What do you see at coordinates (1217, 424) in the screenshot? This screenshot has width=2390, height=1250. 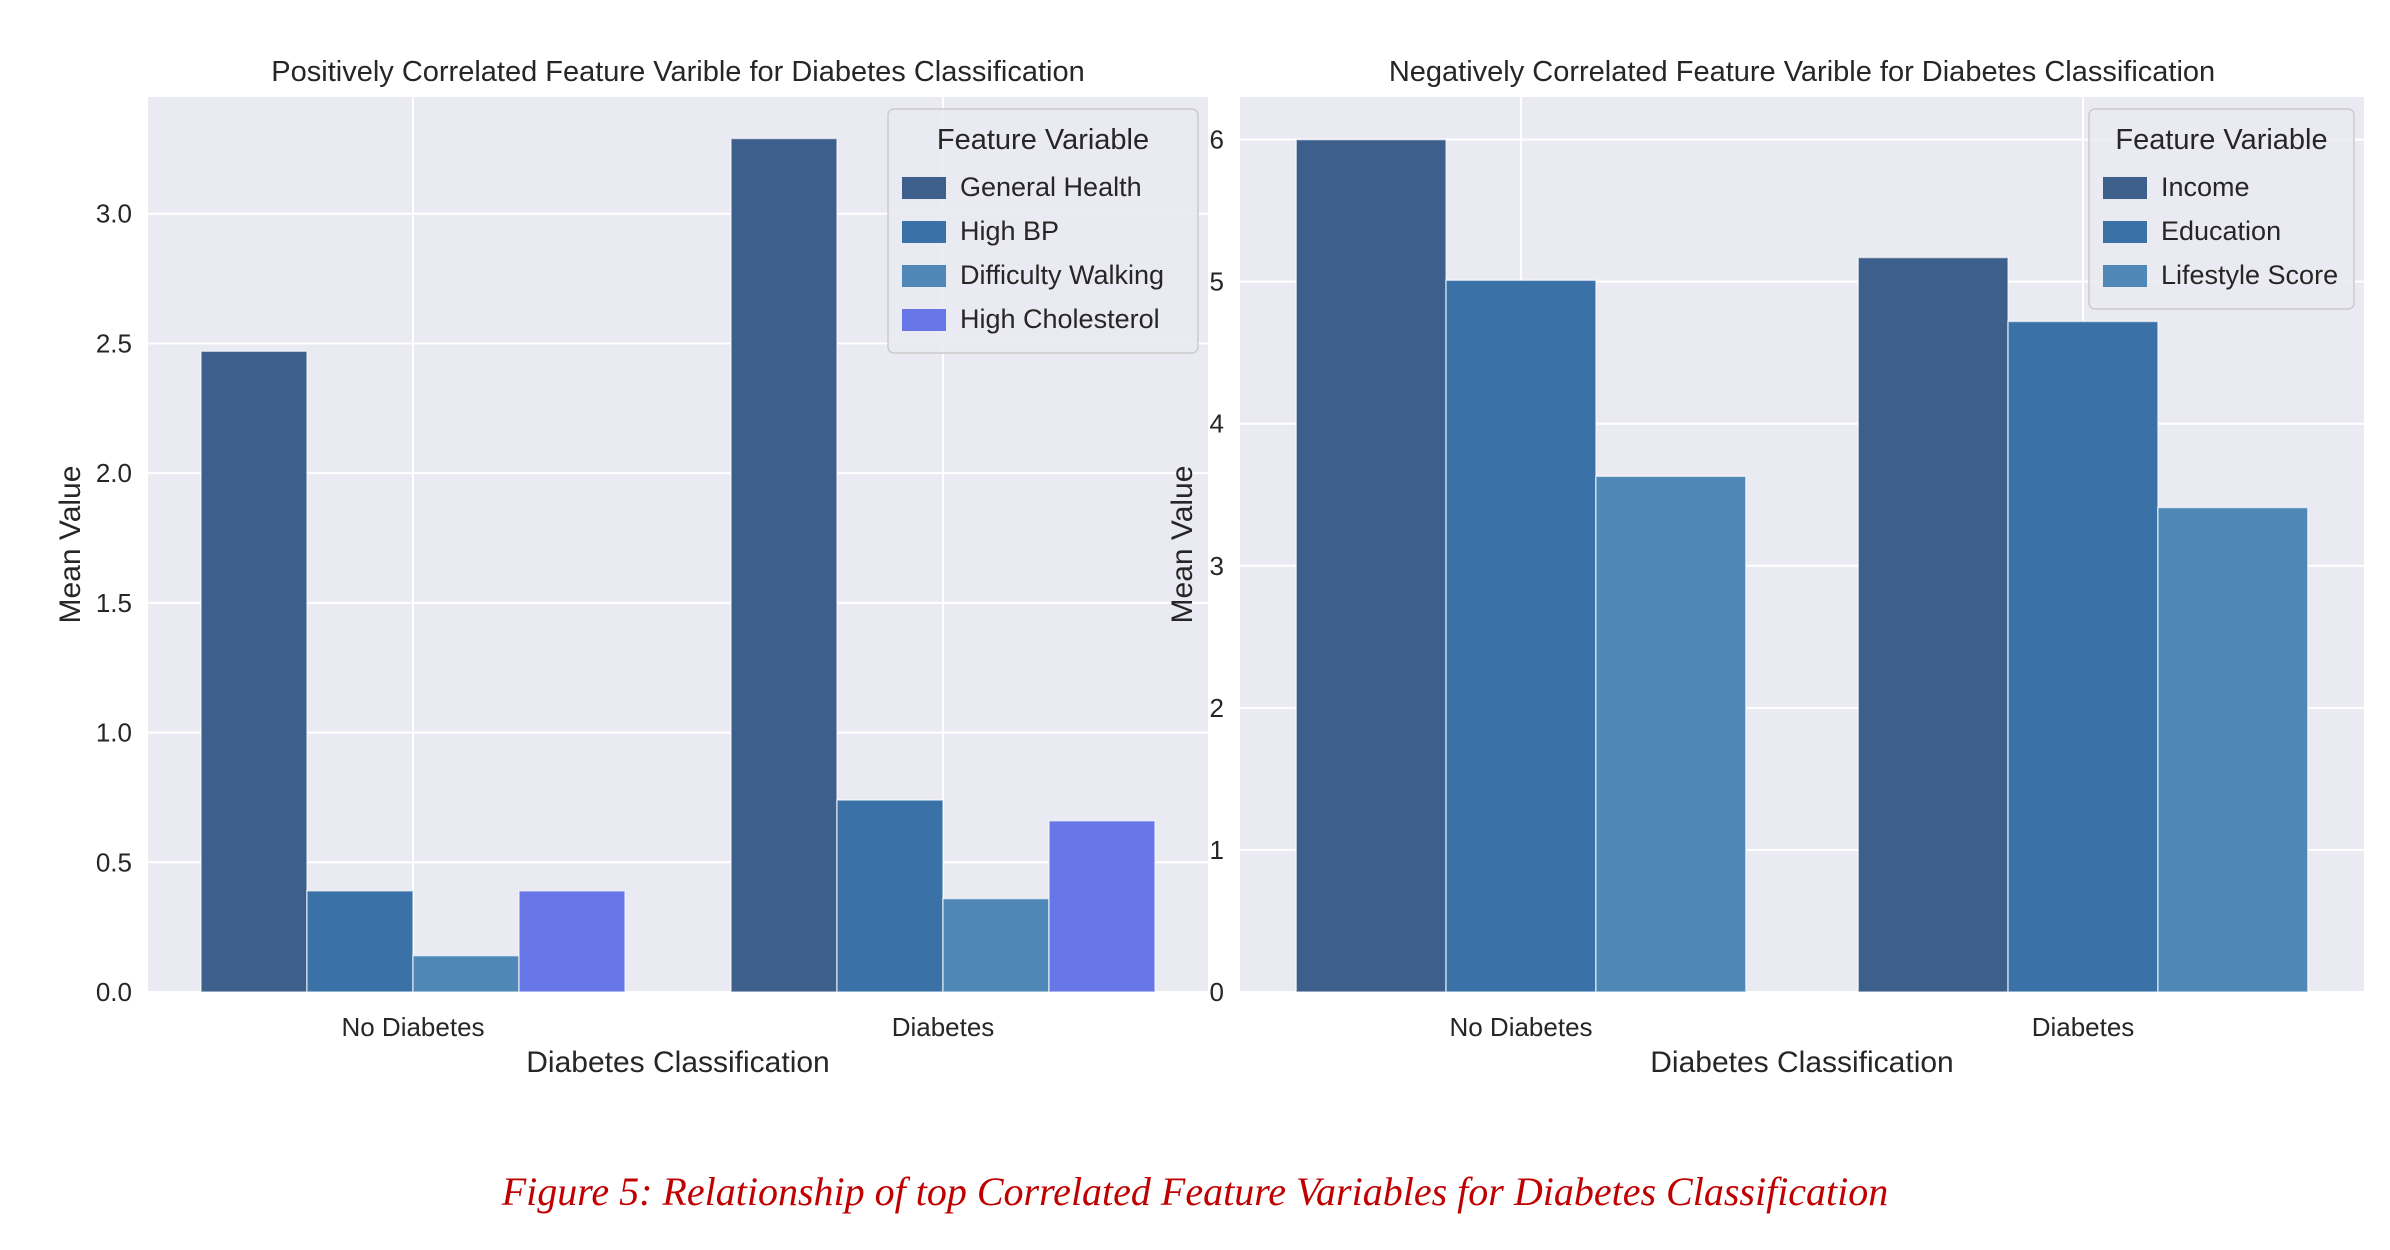 I see `y-tick-label: 4` at bounding box center [1217, 424].